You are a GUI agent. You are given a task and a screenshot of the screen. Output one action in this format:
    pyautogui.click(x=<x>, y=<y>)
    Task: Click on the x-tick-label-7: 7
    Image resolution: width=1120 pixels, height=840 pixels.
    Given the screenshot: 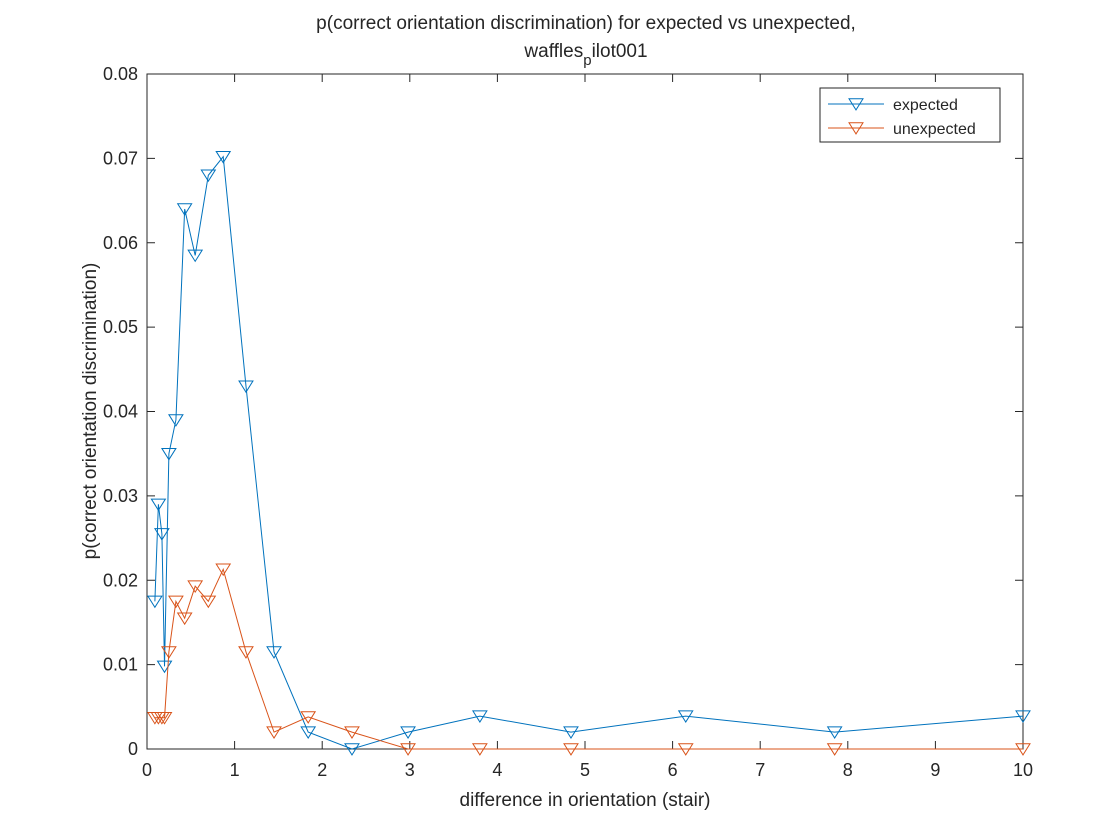 What is the action you would take?
    pyautogui.click(x=760, y=770)
    